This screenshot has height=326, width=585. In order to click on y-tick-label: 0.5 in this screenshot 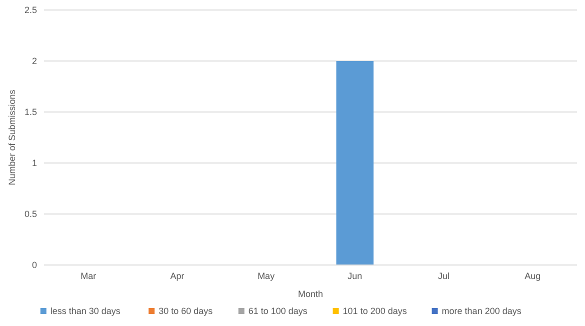, I will do `click(30, 213)`.